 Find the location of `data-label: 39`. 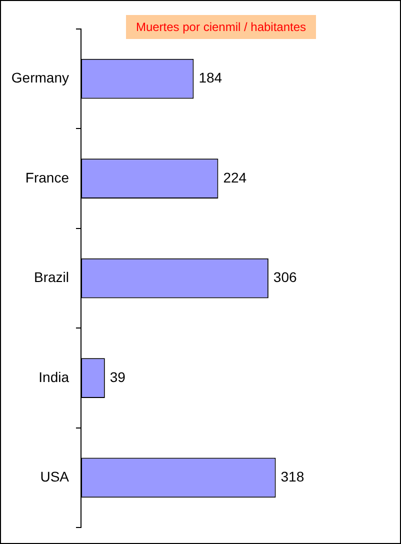

data-label: 39 is located at coordinates (118, 376).